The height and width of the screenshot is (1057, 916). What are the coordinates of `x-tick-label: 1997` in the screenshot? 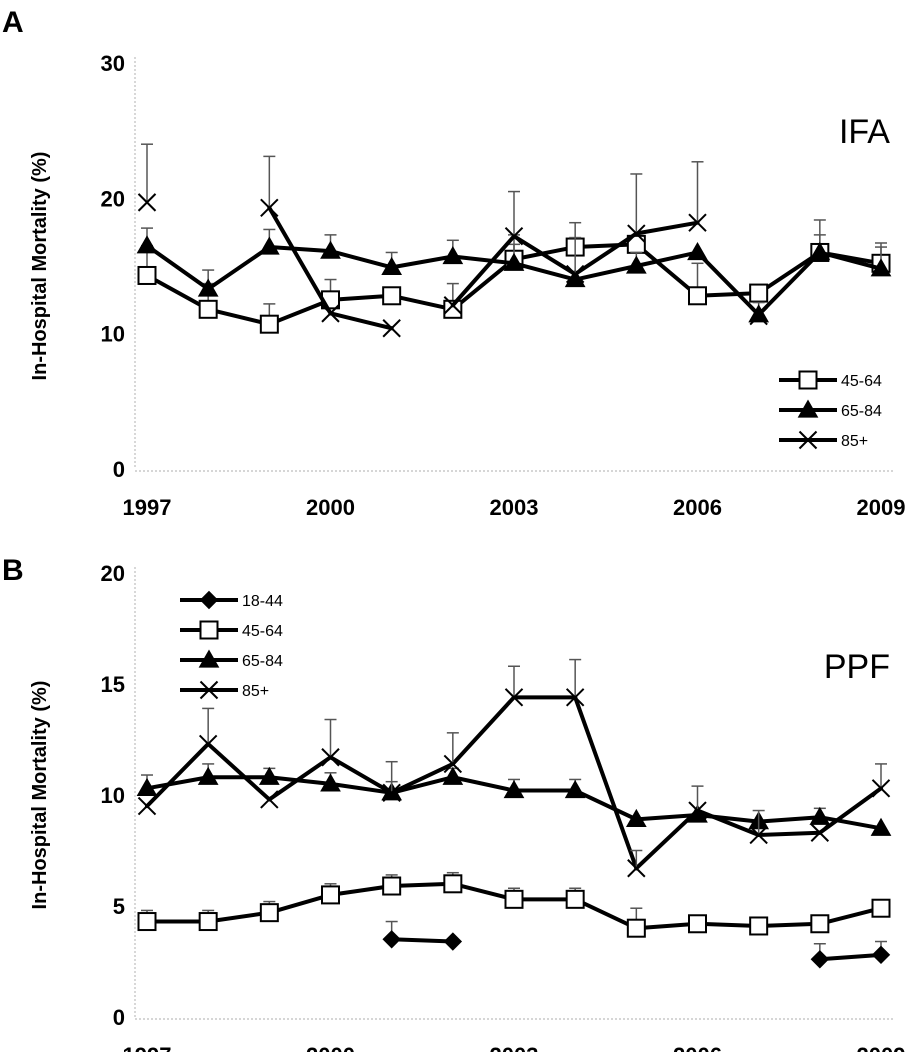 It's located at (147, 507).